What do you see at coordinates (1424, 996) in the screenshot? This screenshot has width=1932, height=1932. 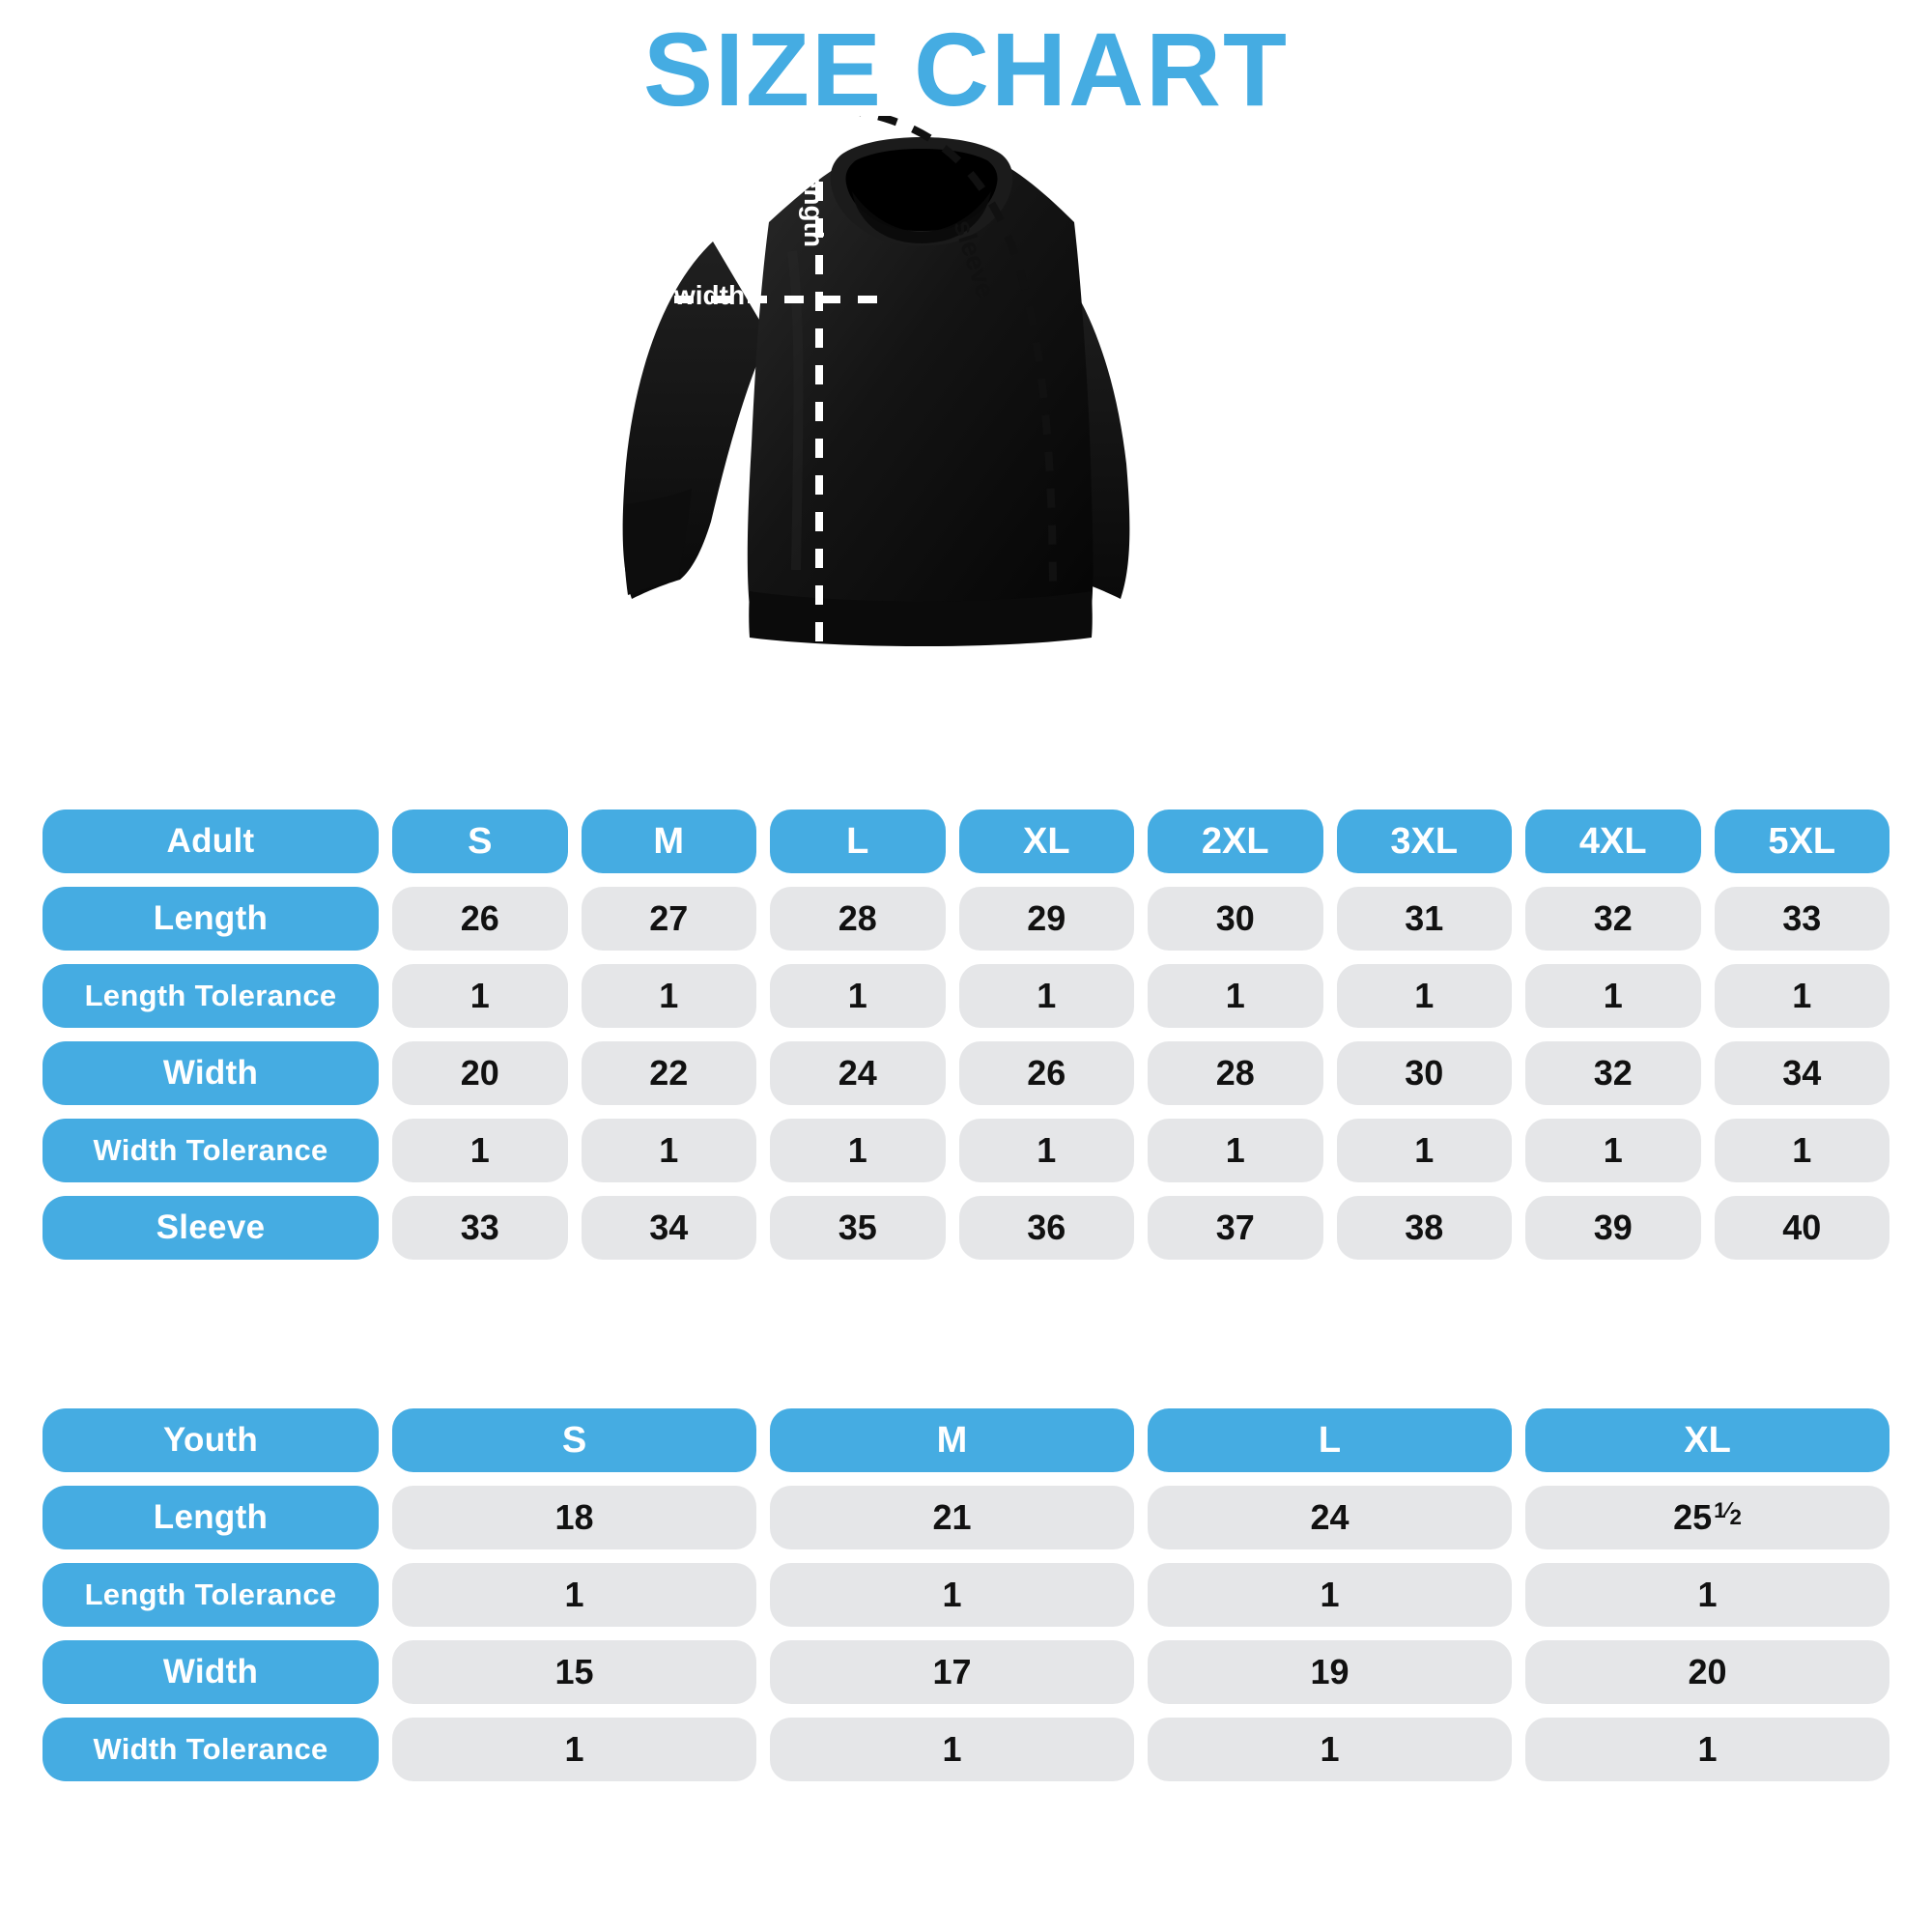 I see `cell-length-tolerance-3xl: 1` at bounding box center [1424, 996].